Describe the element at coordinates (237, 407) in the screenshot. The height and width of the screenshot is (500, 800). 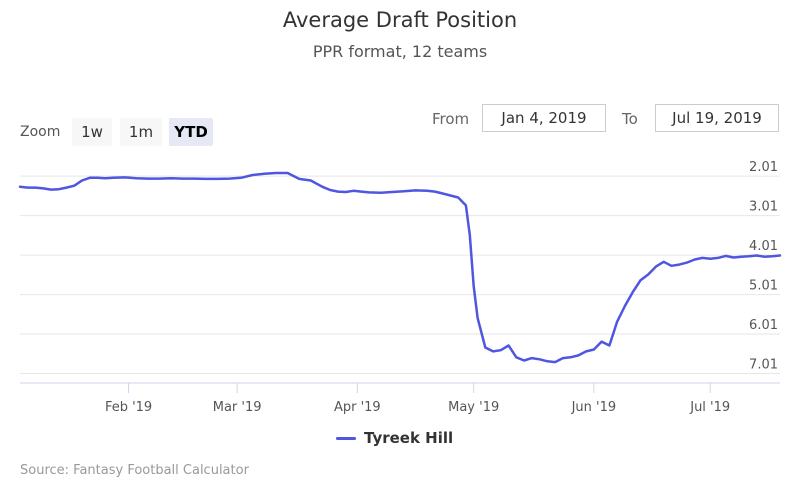
I see `x-tick-label: Mar '19` at that location.